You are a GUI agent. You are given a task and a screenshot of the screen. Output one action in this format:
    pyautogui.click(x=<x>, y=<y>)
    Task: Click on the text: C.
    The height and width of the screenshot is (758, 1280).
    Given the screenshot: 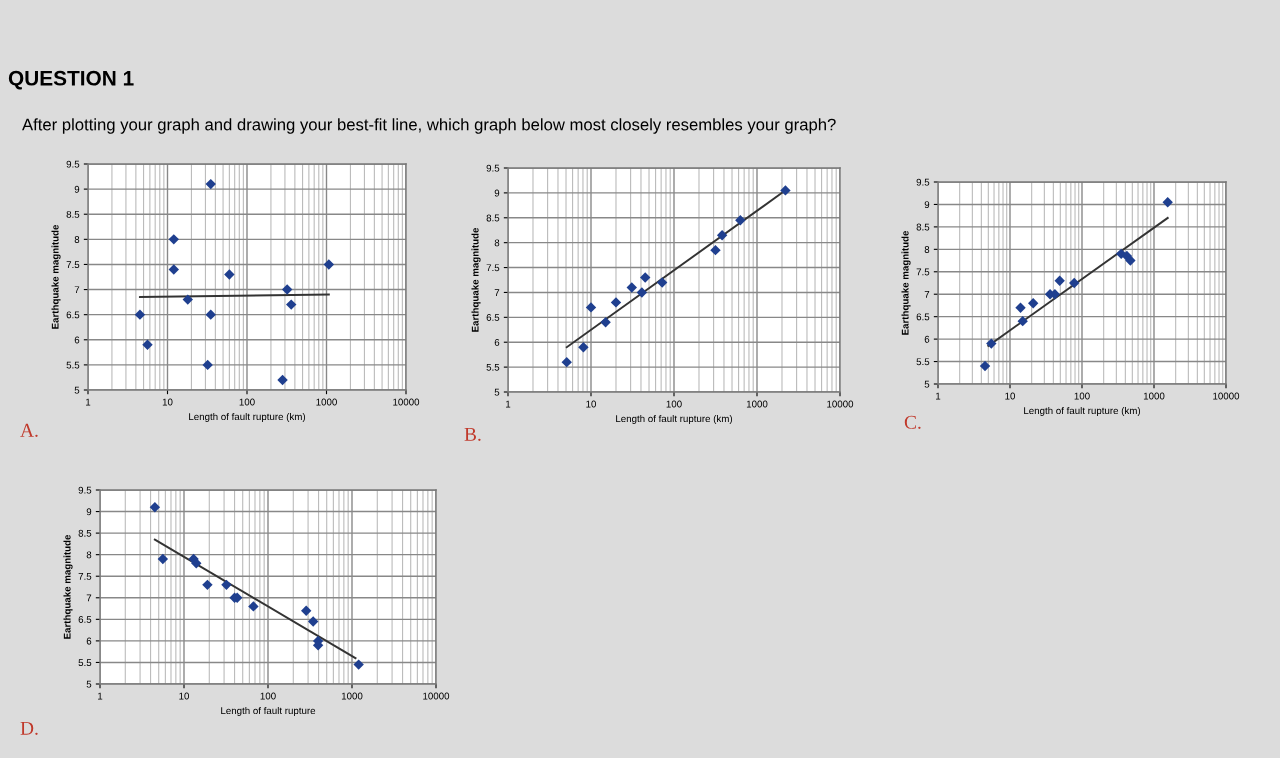 What is the action you would take?
    pyautogui.click(x=912, y=422)
    